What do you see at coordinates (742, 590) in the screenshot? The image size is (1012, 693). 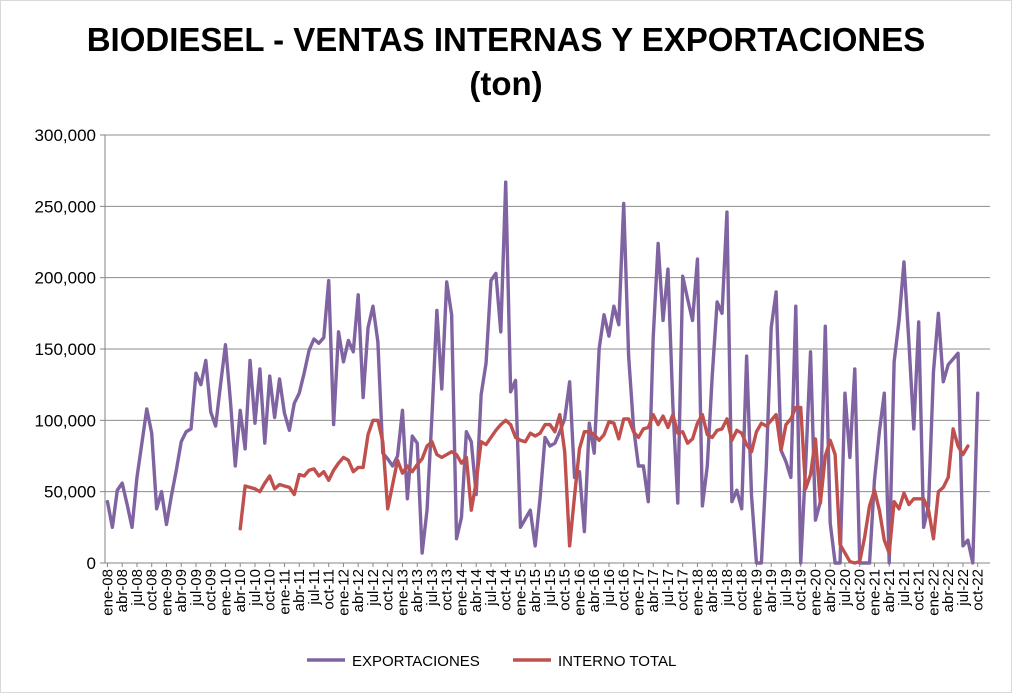 I see `x-tick-label: oct-18` at bounding box center [742, 590].